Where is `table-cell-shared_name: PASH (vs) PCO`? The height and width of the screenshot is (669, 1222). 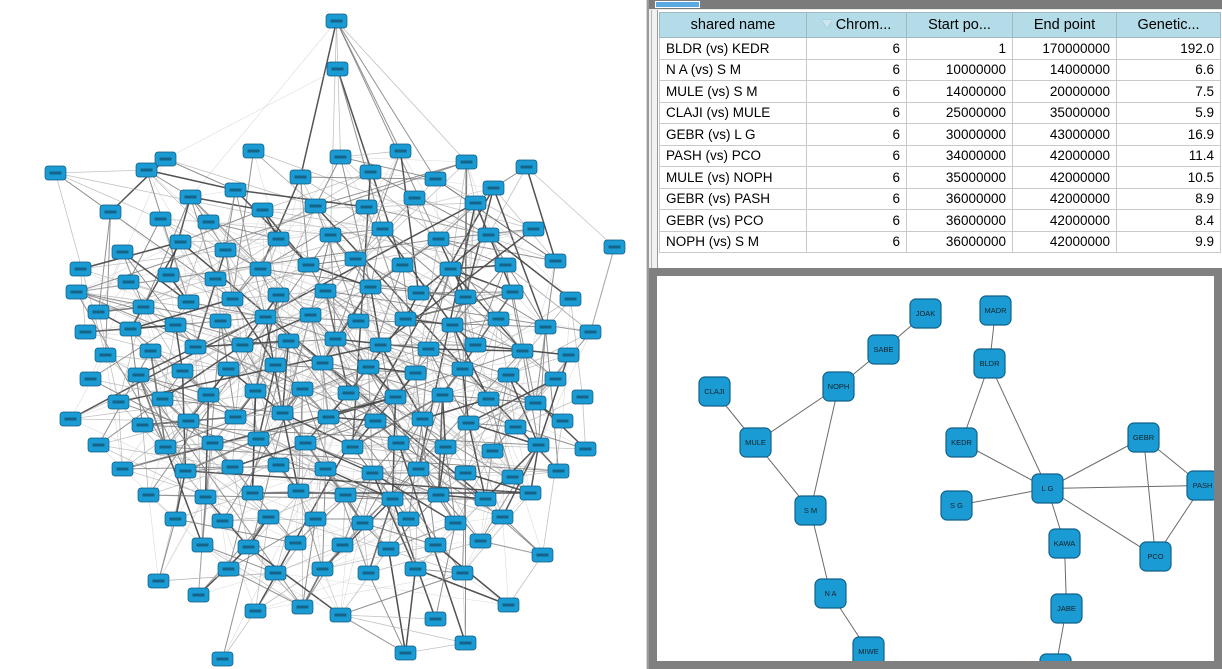
table-cell-shared_name: PASH (vs) PCO is located at coordinates (733, 156).